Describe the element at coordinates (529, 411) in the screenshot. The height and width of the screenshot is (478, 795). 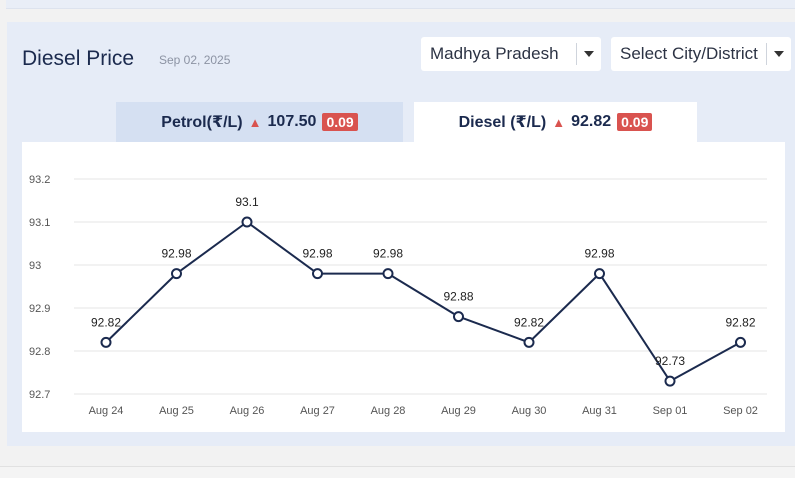
I see `x-tick-label: Aug 30` at that location.